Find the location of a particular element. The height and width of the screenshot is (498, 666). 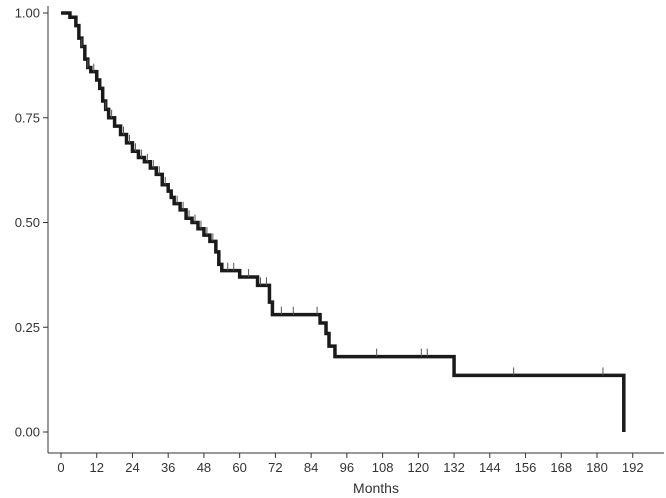

y-tick-label: 0.25 is located at coordinates (27, 327).